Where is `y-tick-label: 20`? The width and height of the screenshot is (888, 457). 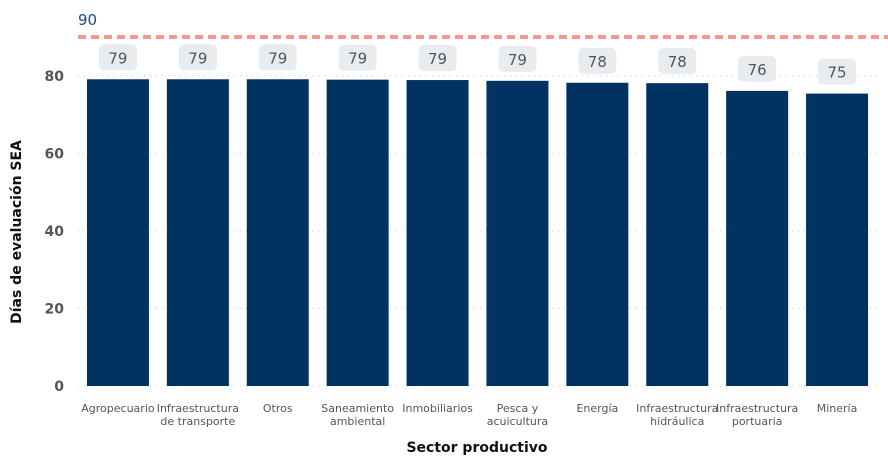 y-tick-label: 20 is located at coordinates (55, 309).